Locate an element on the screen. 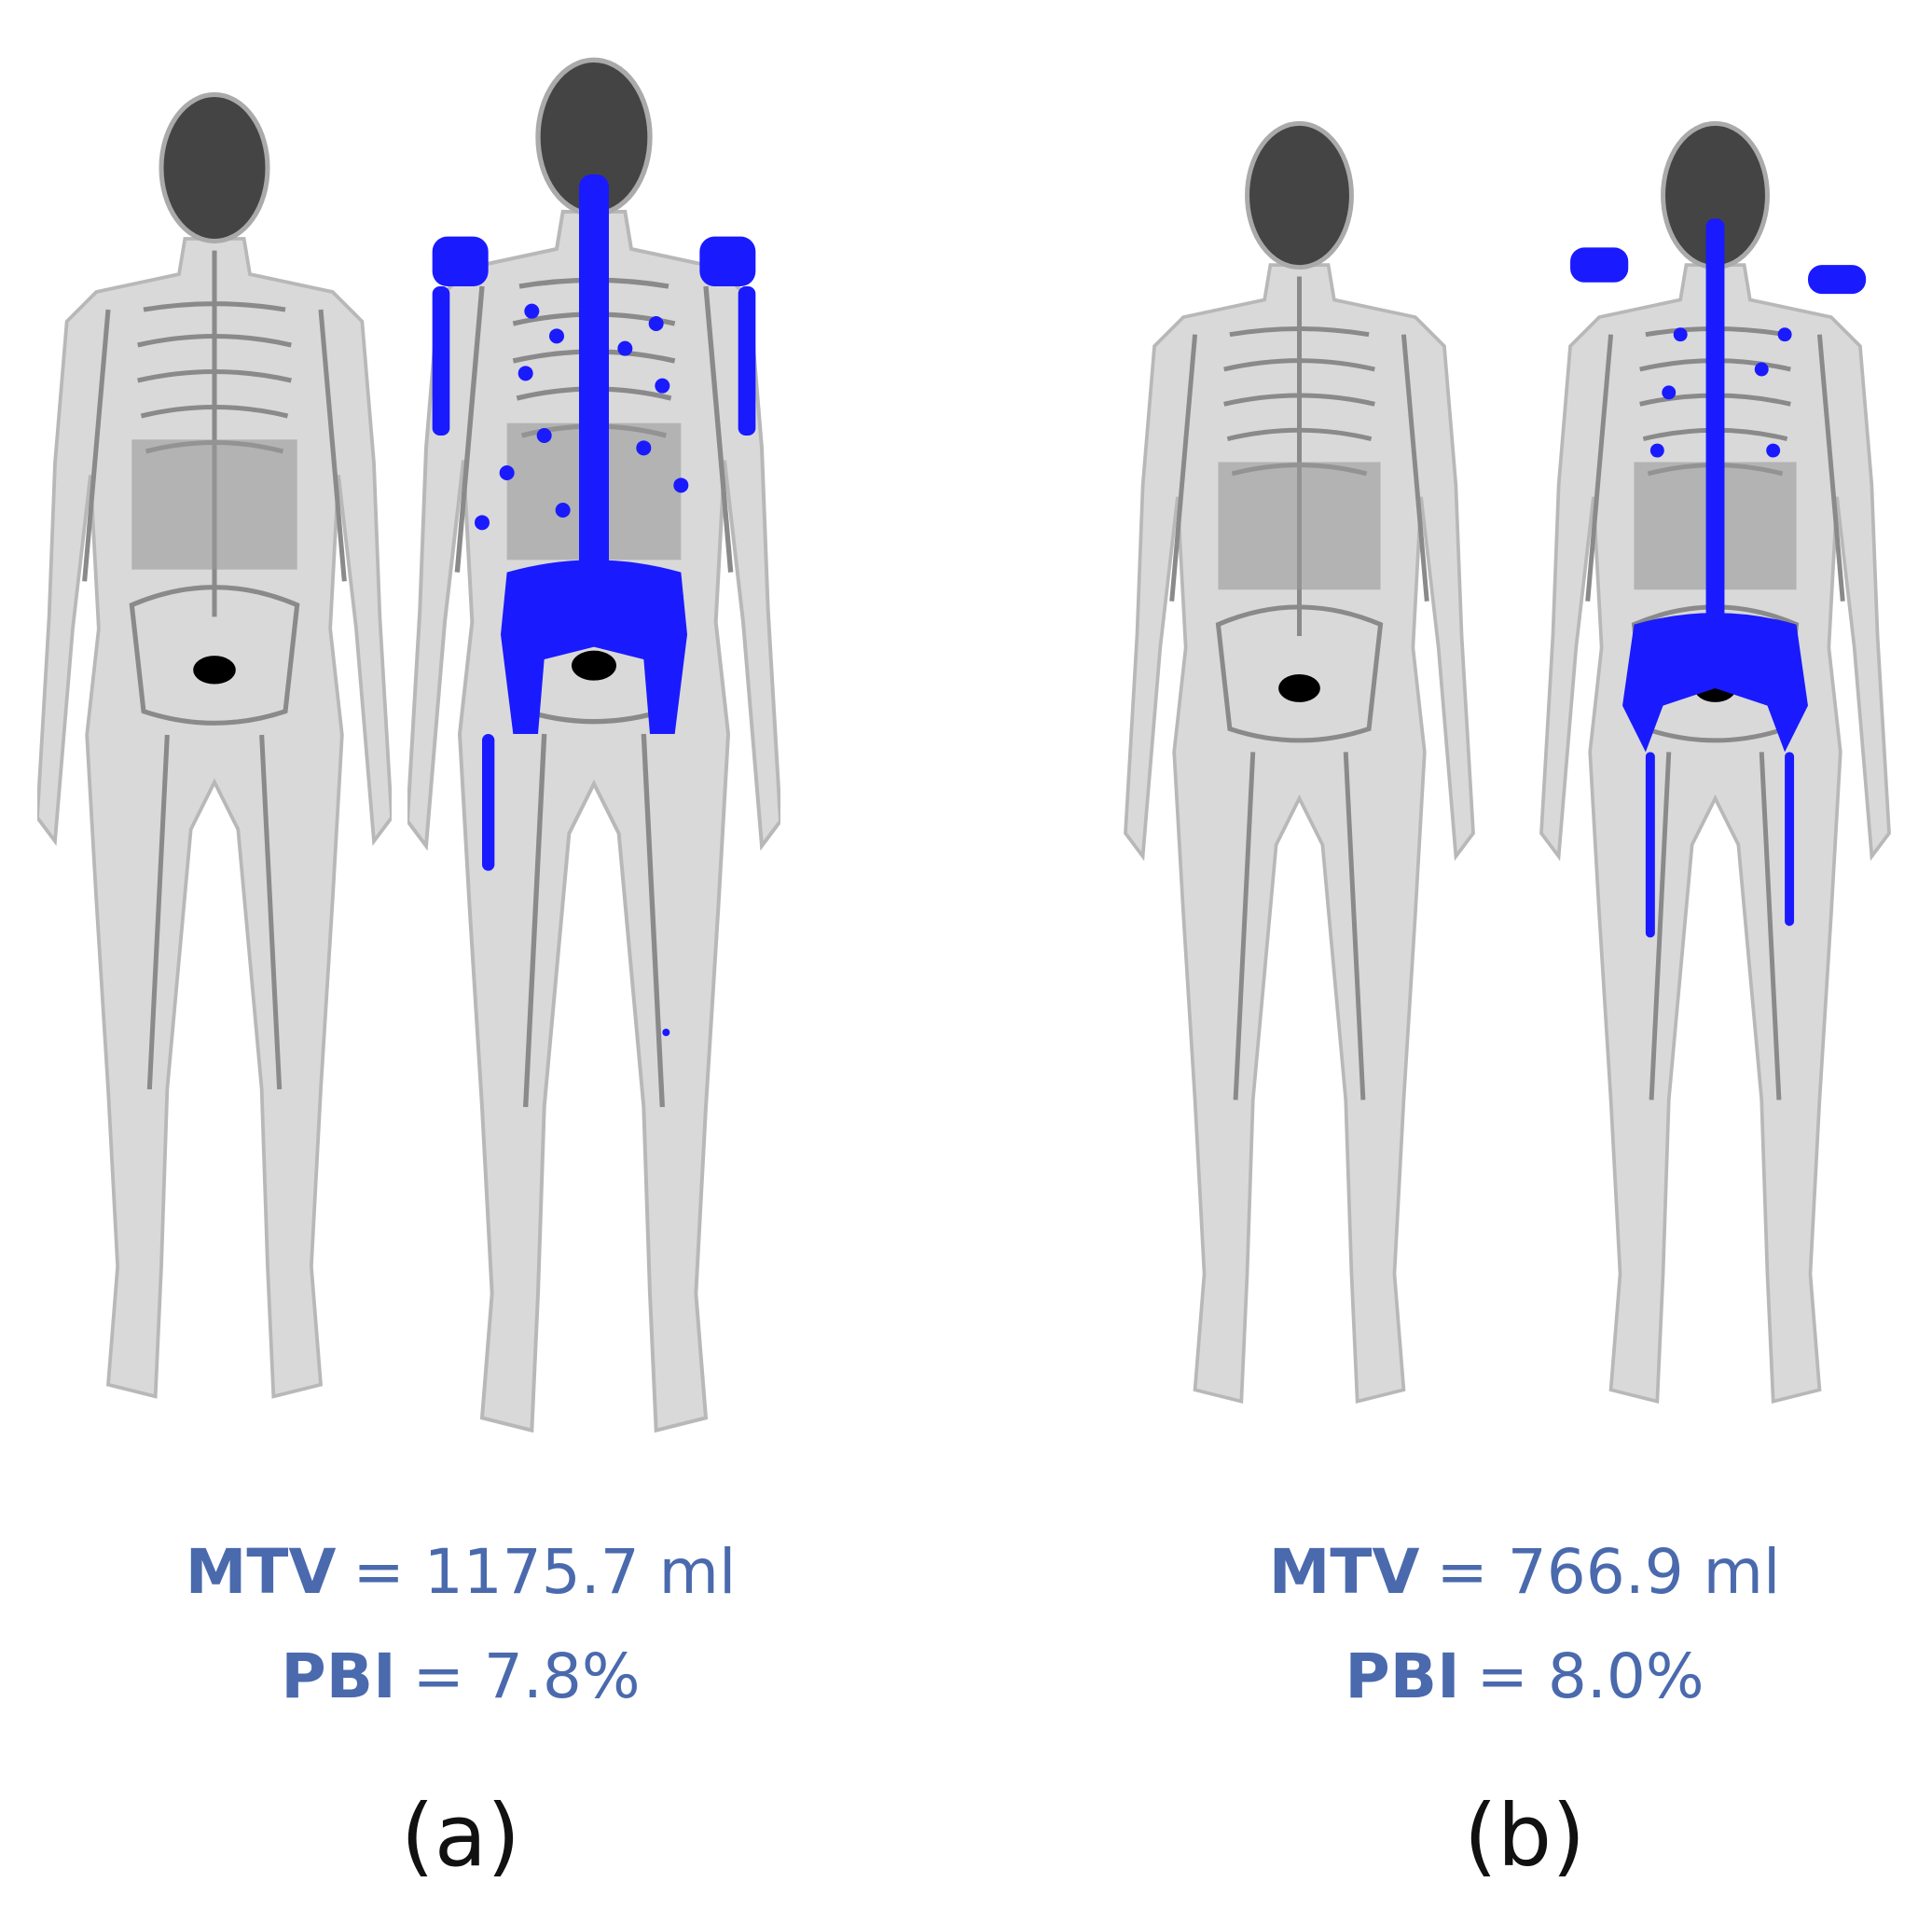  metric-line: MTV = 1175.7 ml is located at coordinates (461, 1573).